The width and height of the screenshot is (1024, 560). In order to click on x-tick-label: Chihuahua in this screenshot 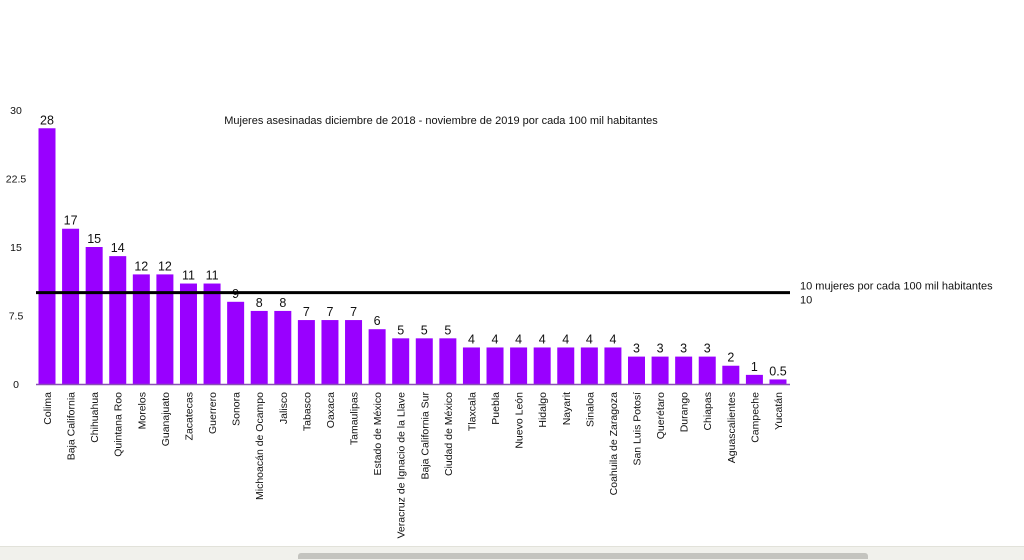, I will do `click(95, 417)`.